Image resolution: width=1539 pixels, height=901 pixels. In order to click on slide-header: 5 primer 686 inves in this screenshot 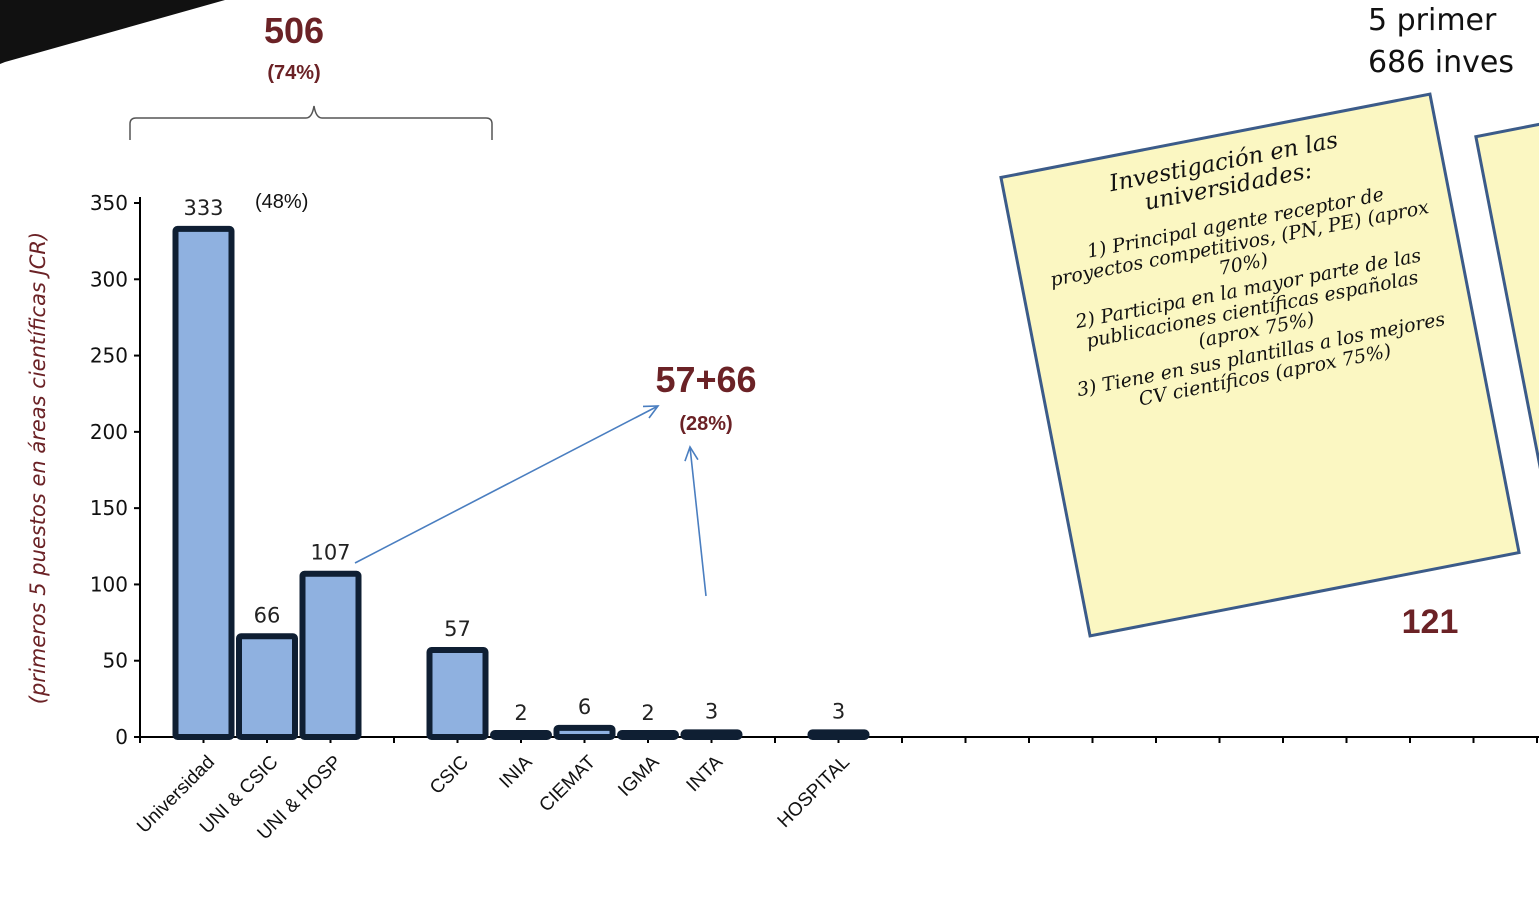, I will do `click(1441, 42)`.